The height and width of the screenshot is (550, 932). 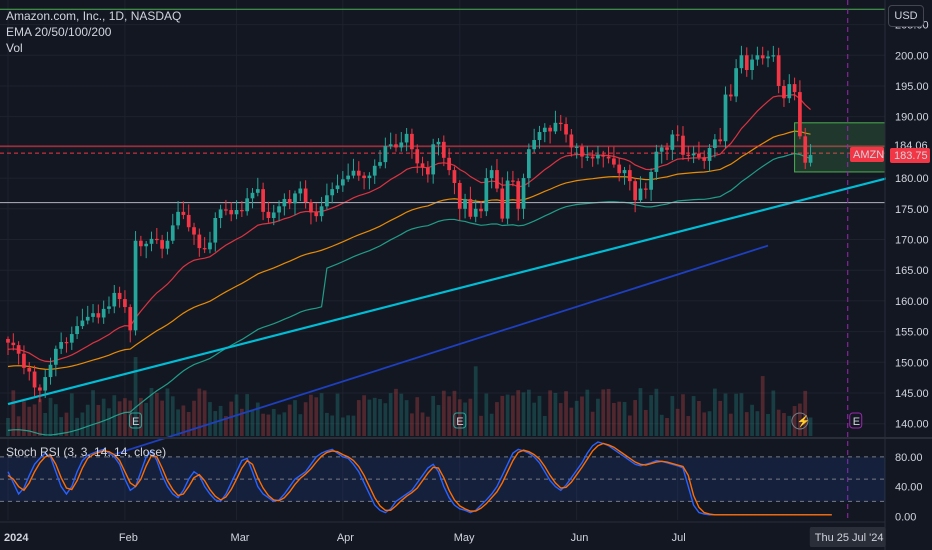 What do you see at coordinates (909, 275) in the screenshot?
I see `price-axis-bg` at bounding box center [909, 275].